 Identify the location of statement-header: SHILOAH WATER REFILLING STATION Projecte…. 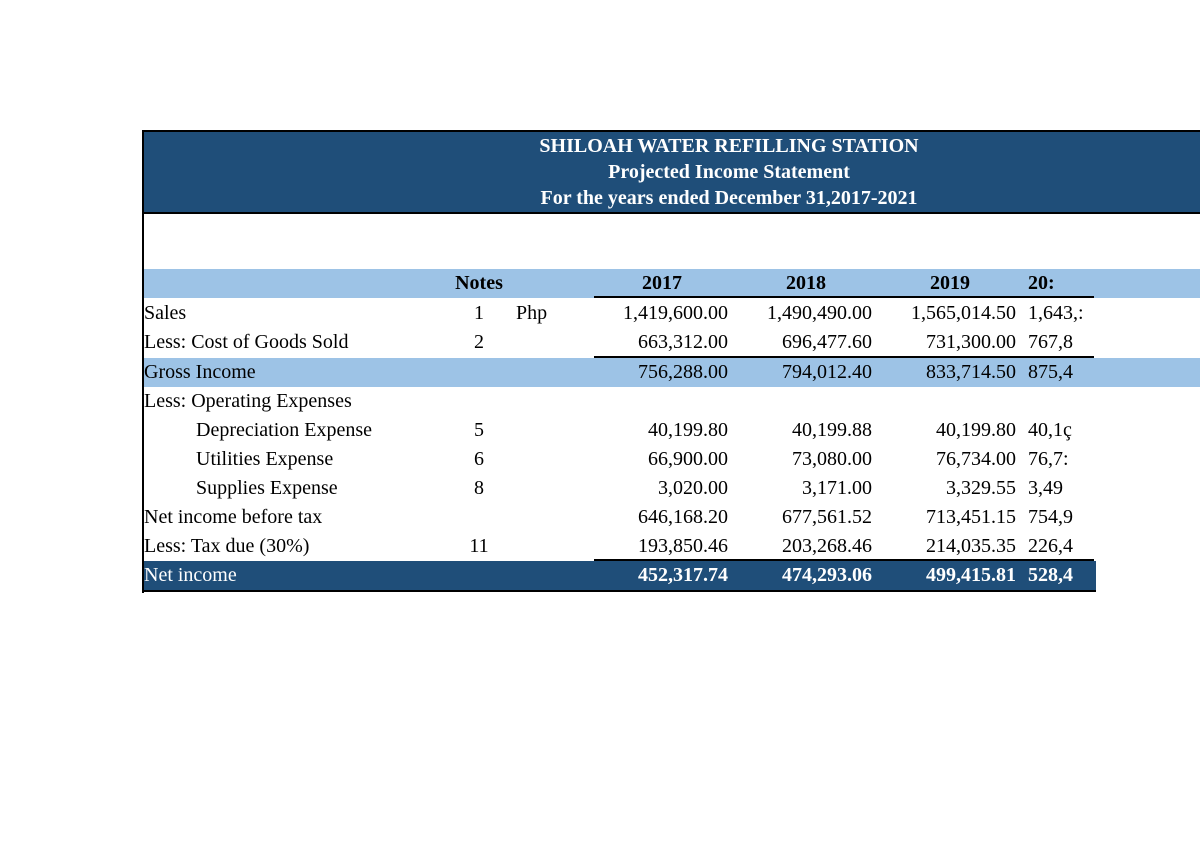
(671, 172).